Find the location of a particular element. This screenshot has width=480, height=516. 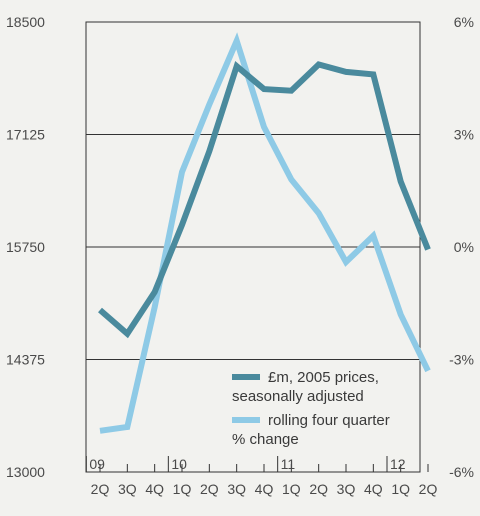

y-axis-left: 13000 14375 15750 17125 18500 is located at coordinates (25, 247).